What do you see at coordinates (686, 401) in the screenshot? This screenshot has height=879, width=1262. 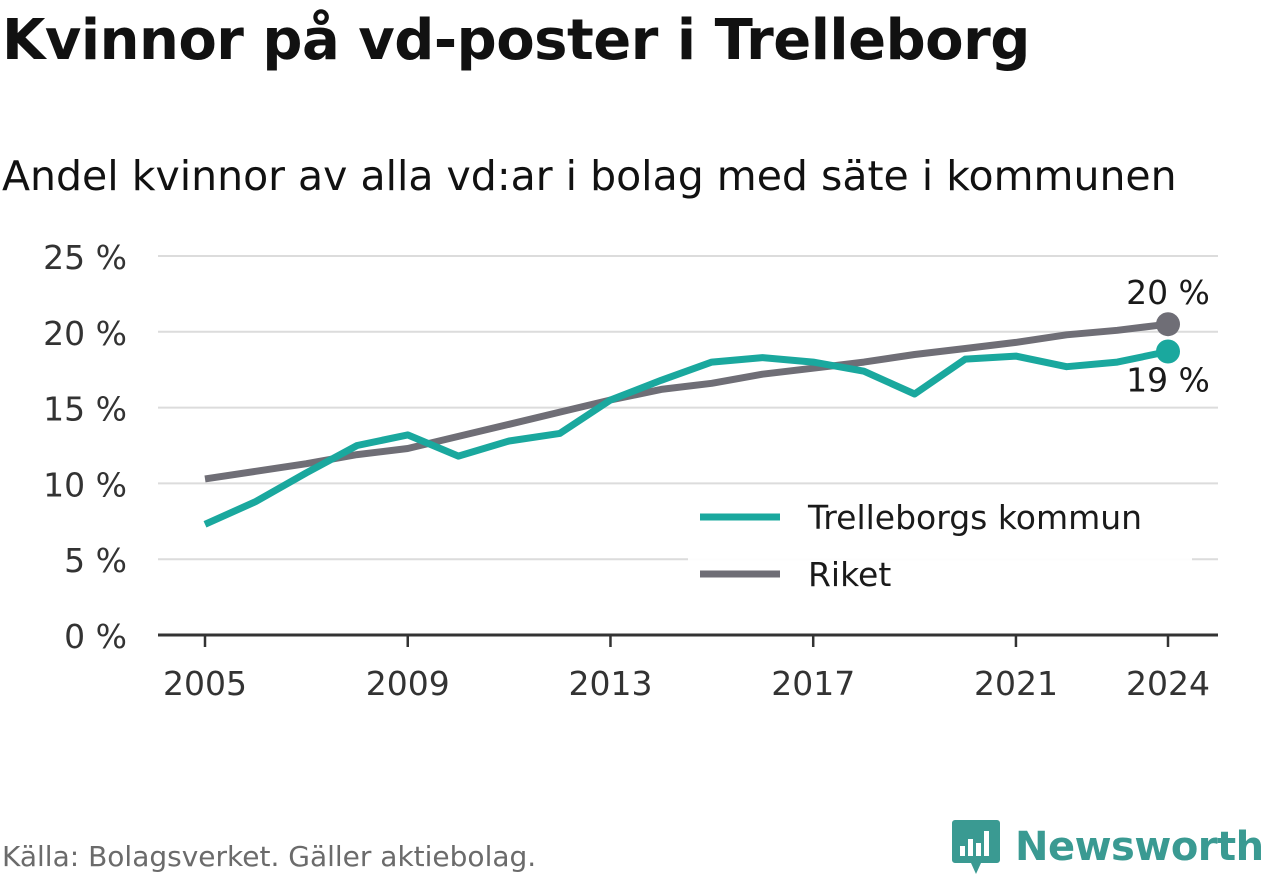 I see `series-line-riket` at bounding box center [686, 401].